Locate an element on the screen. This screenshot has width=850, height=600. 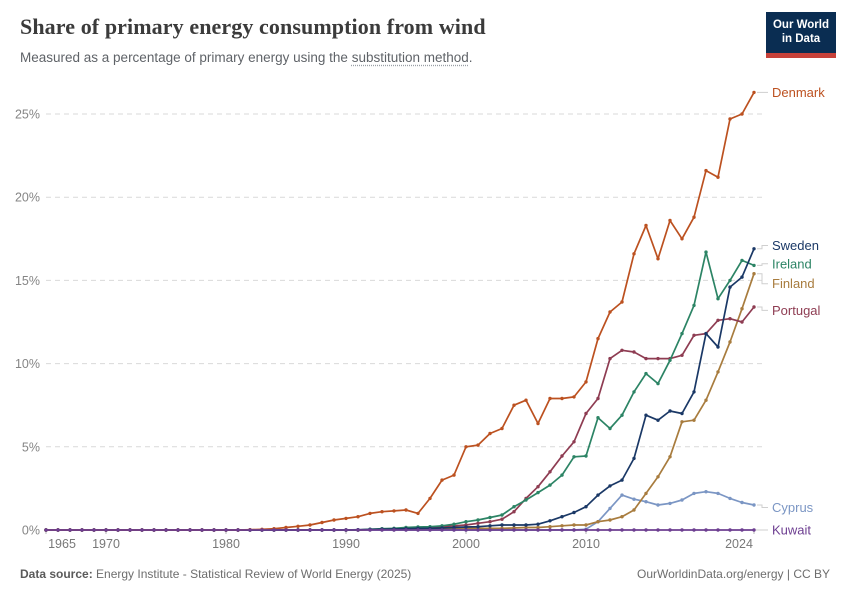
x-tick-label-1970: 1970 is located at coordinates (106, 544).